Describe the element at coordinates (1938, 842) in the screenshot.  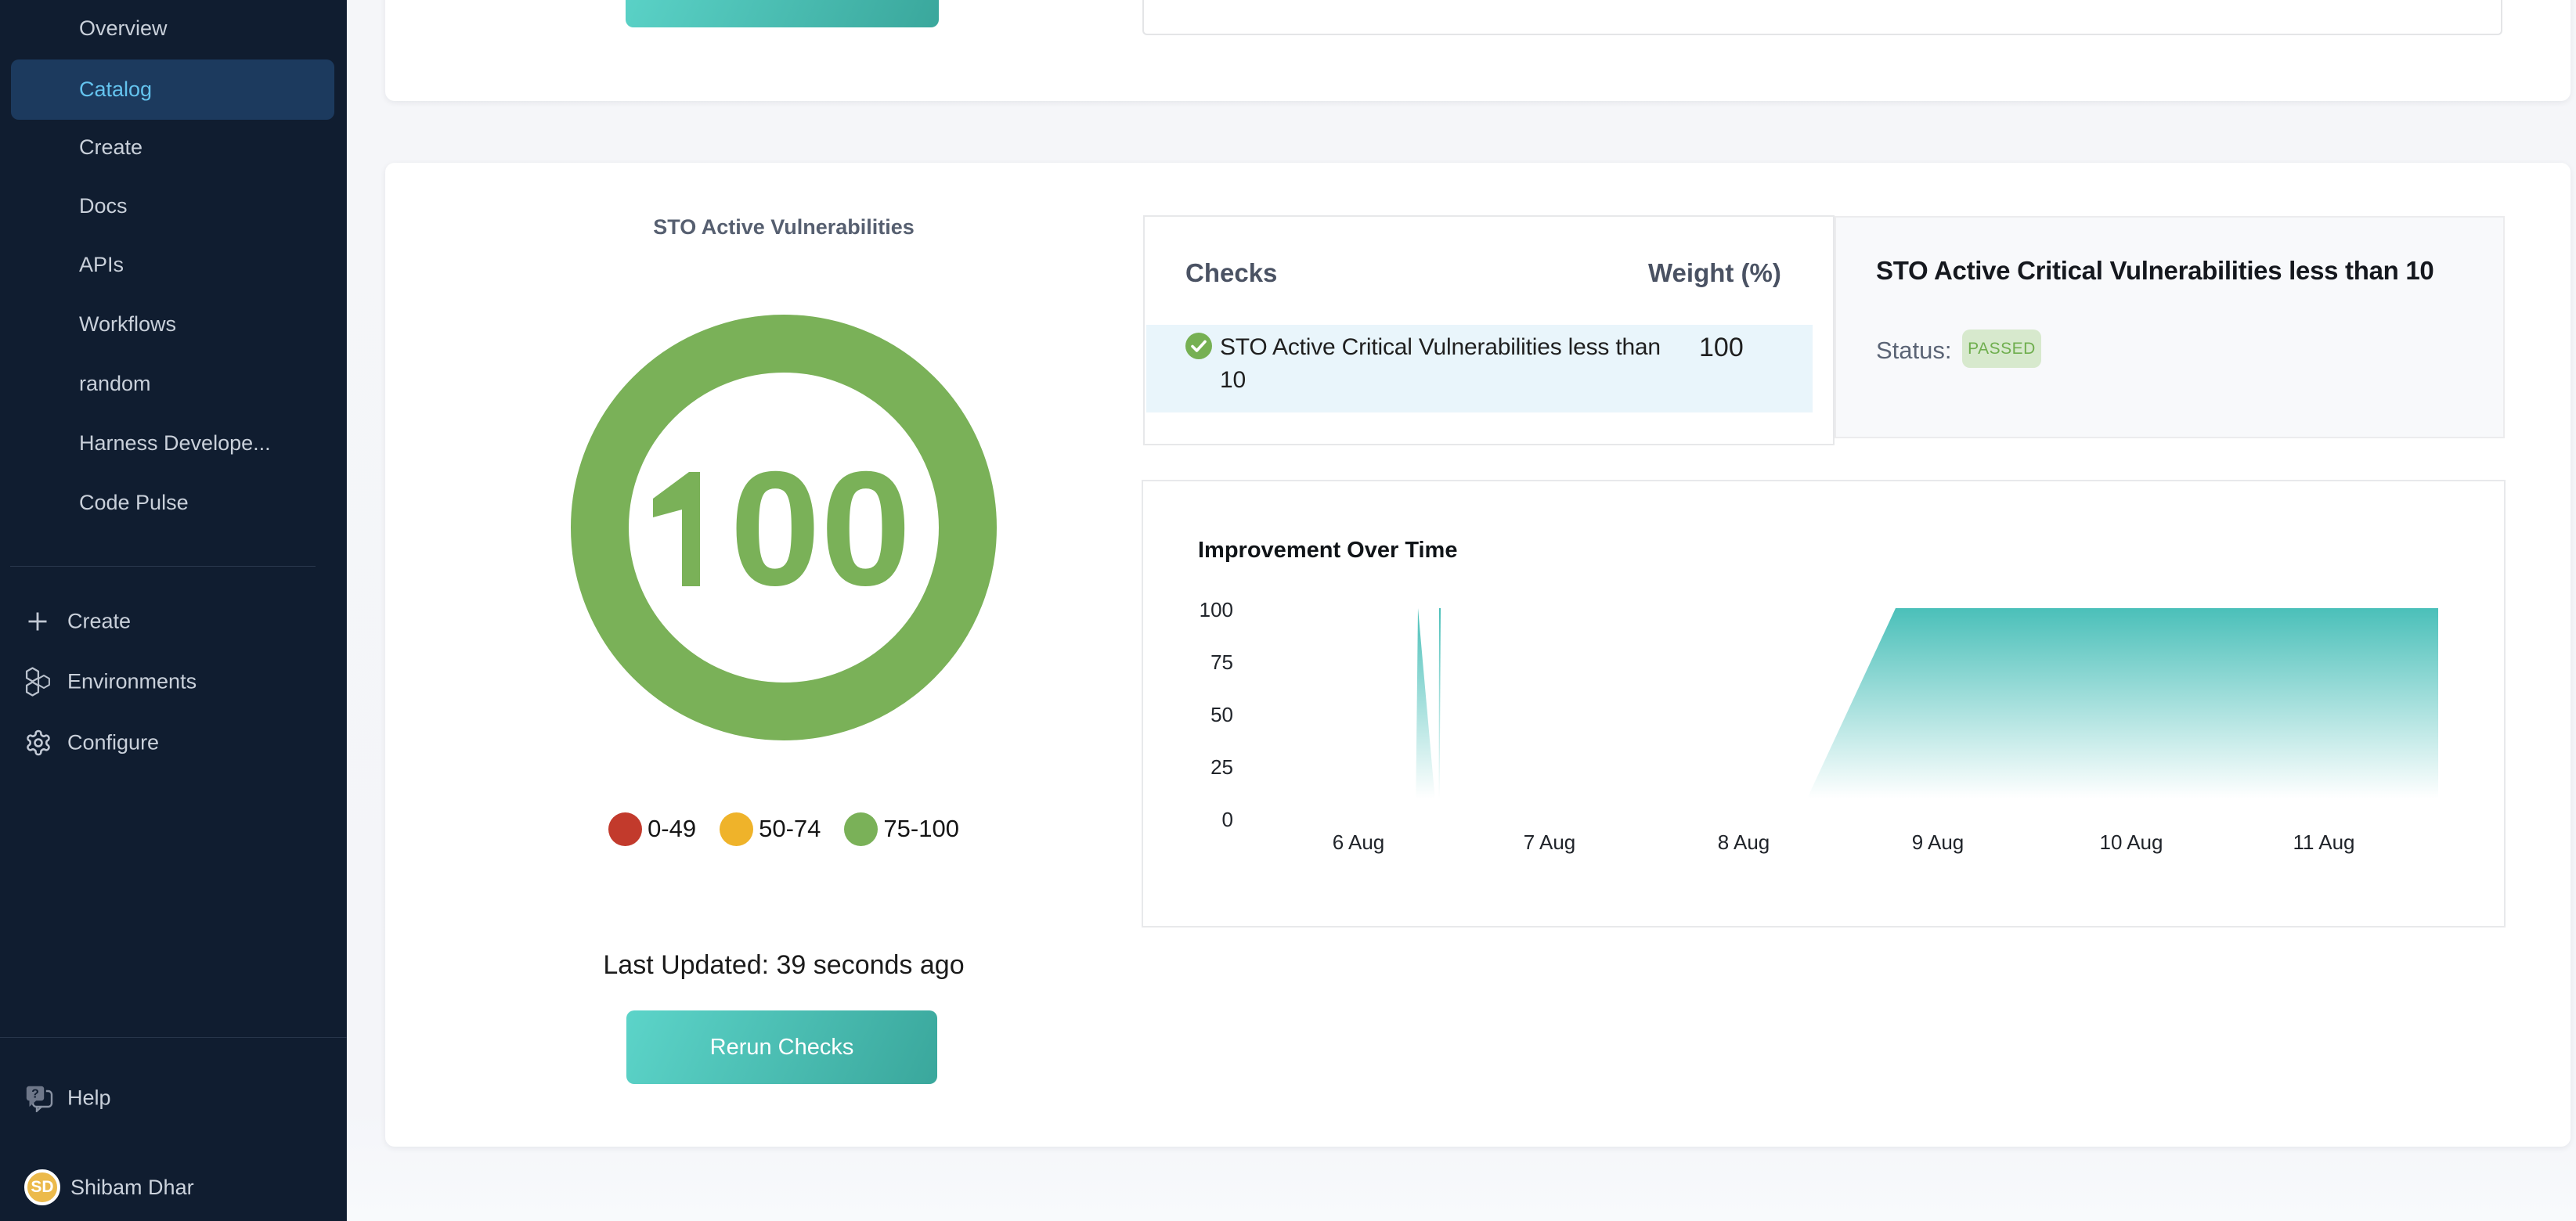
I see `svg-text: 9 Aug` at that location.